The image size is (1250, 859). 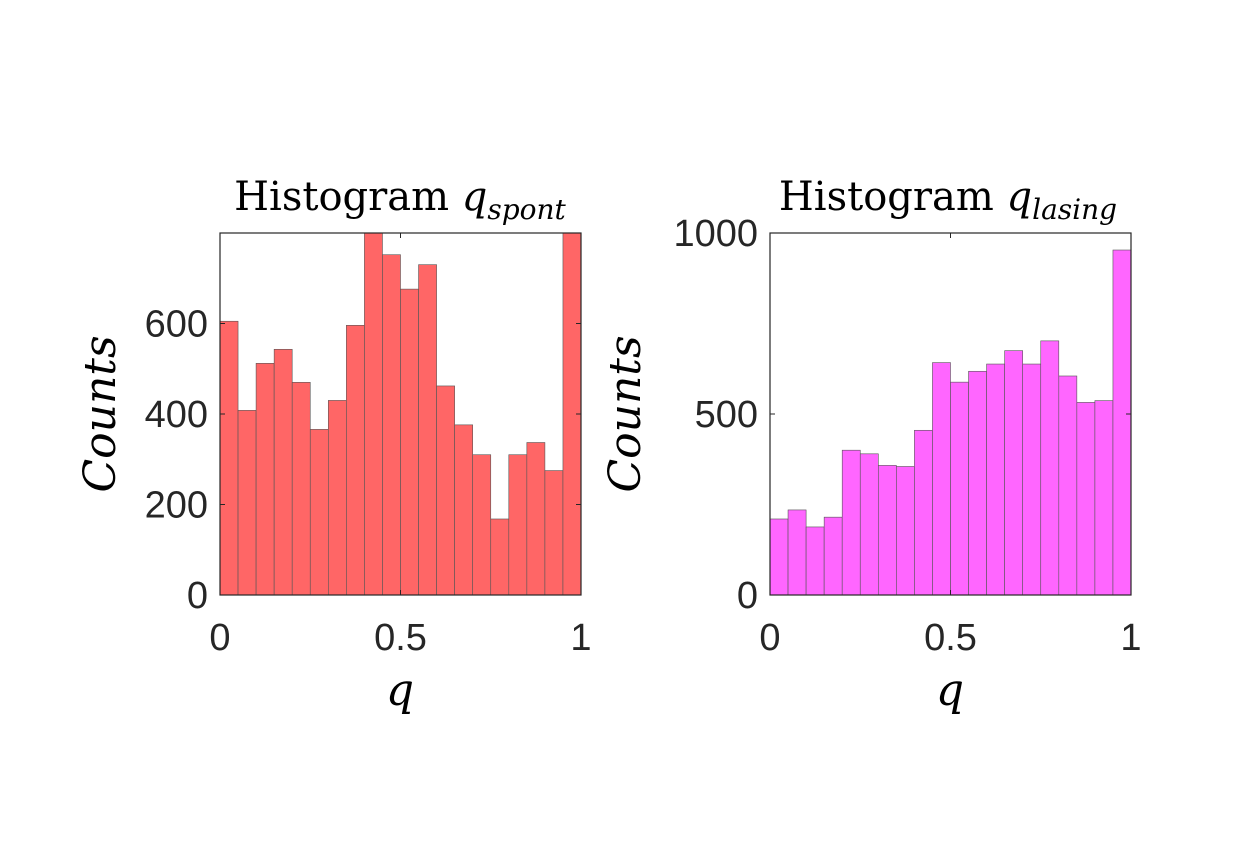 I want to click on x-axis-label-spont: q, so click(x=400, y=690).